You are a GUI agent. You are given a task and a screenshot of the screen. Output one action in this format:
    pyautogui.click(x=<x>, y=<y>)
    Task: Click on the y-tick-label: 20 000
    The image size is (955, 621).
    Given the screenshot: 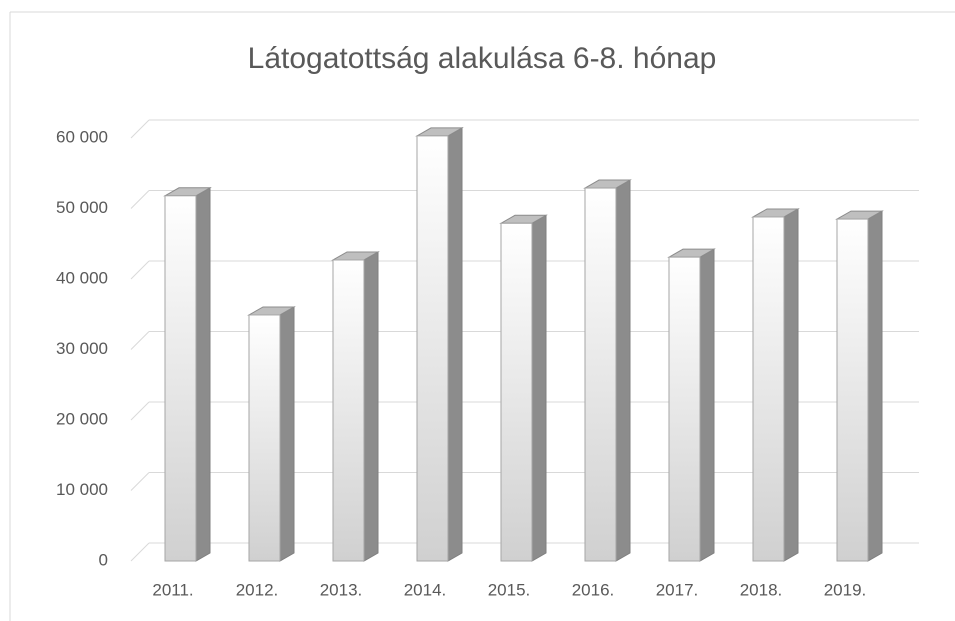 What is the action you would take?
    pyautogui.click(x=82, y=418)
    